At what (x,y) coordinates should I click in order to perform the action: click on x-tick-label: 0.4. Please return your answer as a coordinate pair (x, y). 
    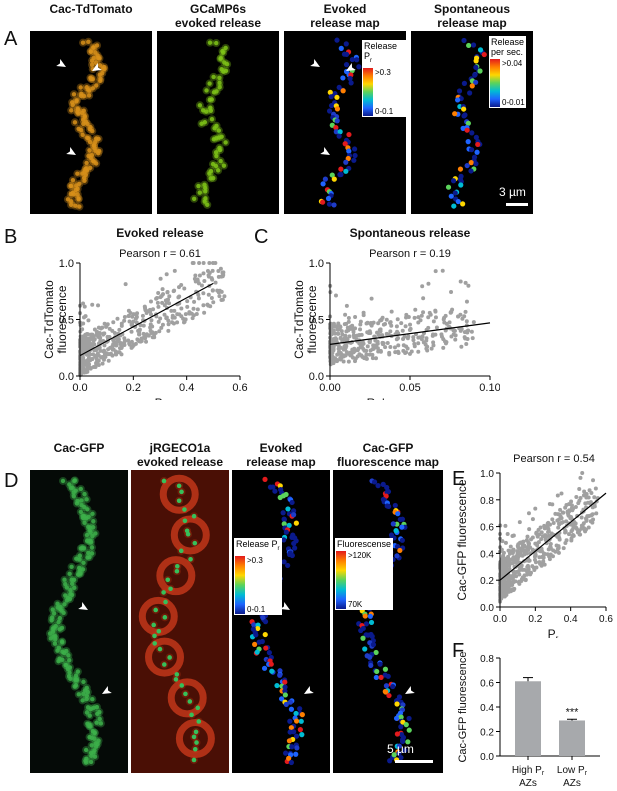
    Looking at the image, I should click on (186, 388).